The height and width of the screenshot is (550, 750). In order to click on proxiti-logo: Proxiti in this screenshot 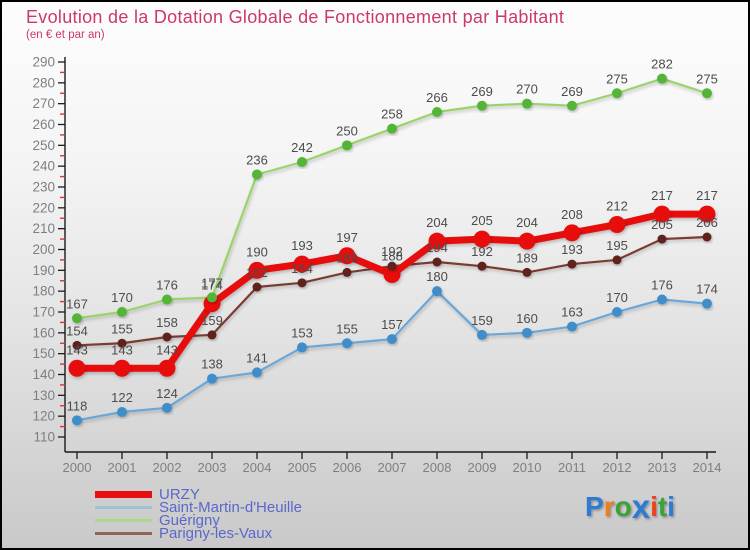, I will do `click(630, 507)`.